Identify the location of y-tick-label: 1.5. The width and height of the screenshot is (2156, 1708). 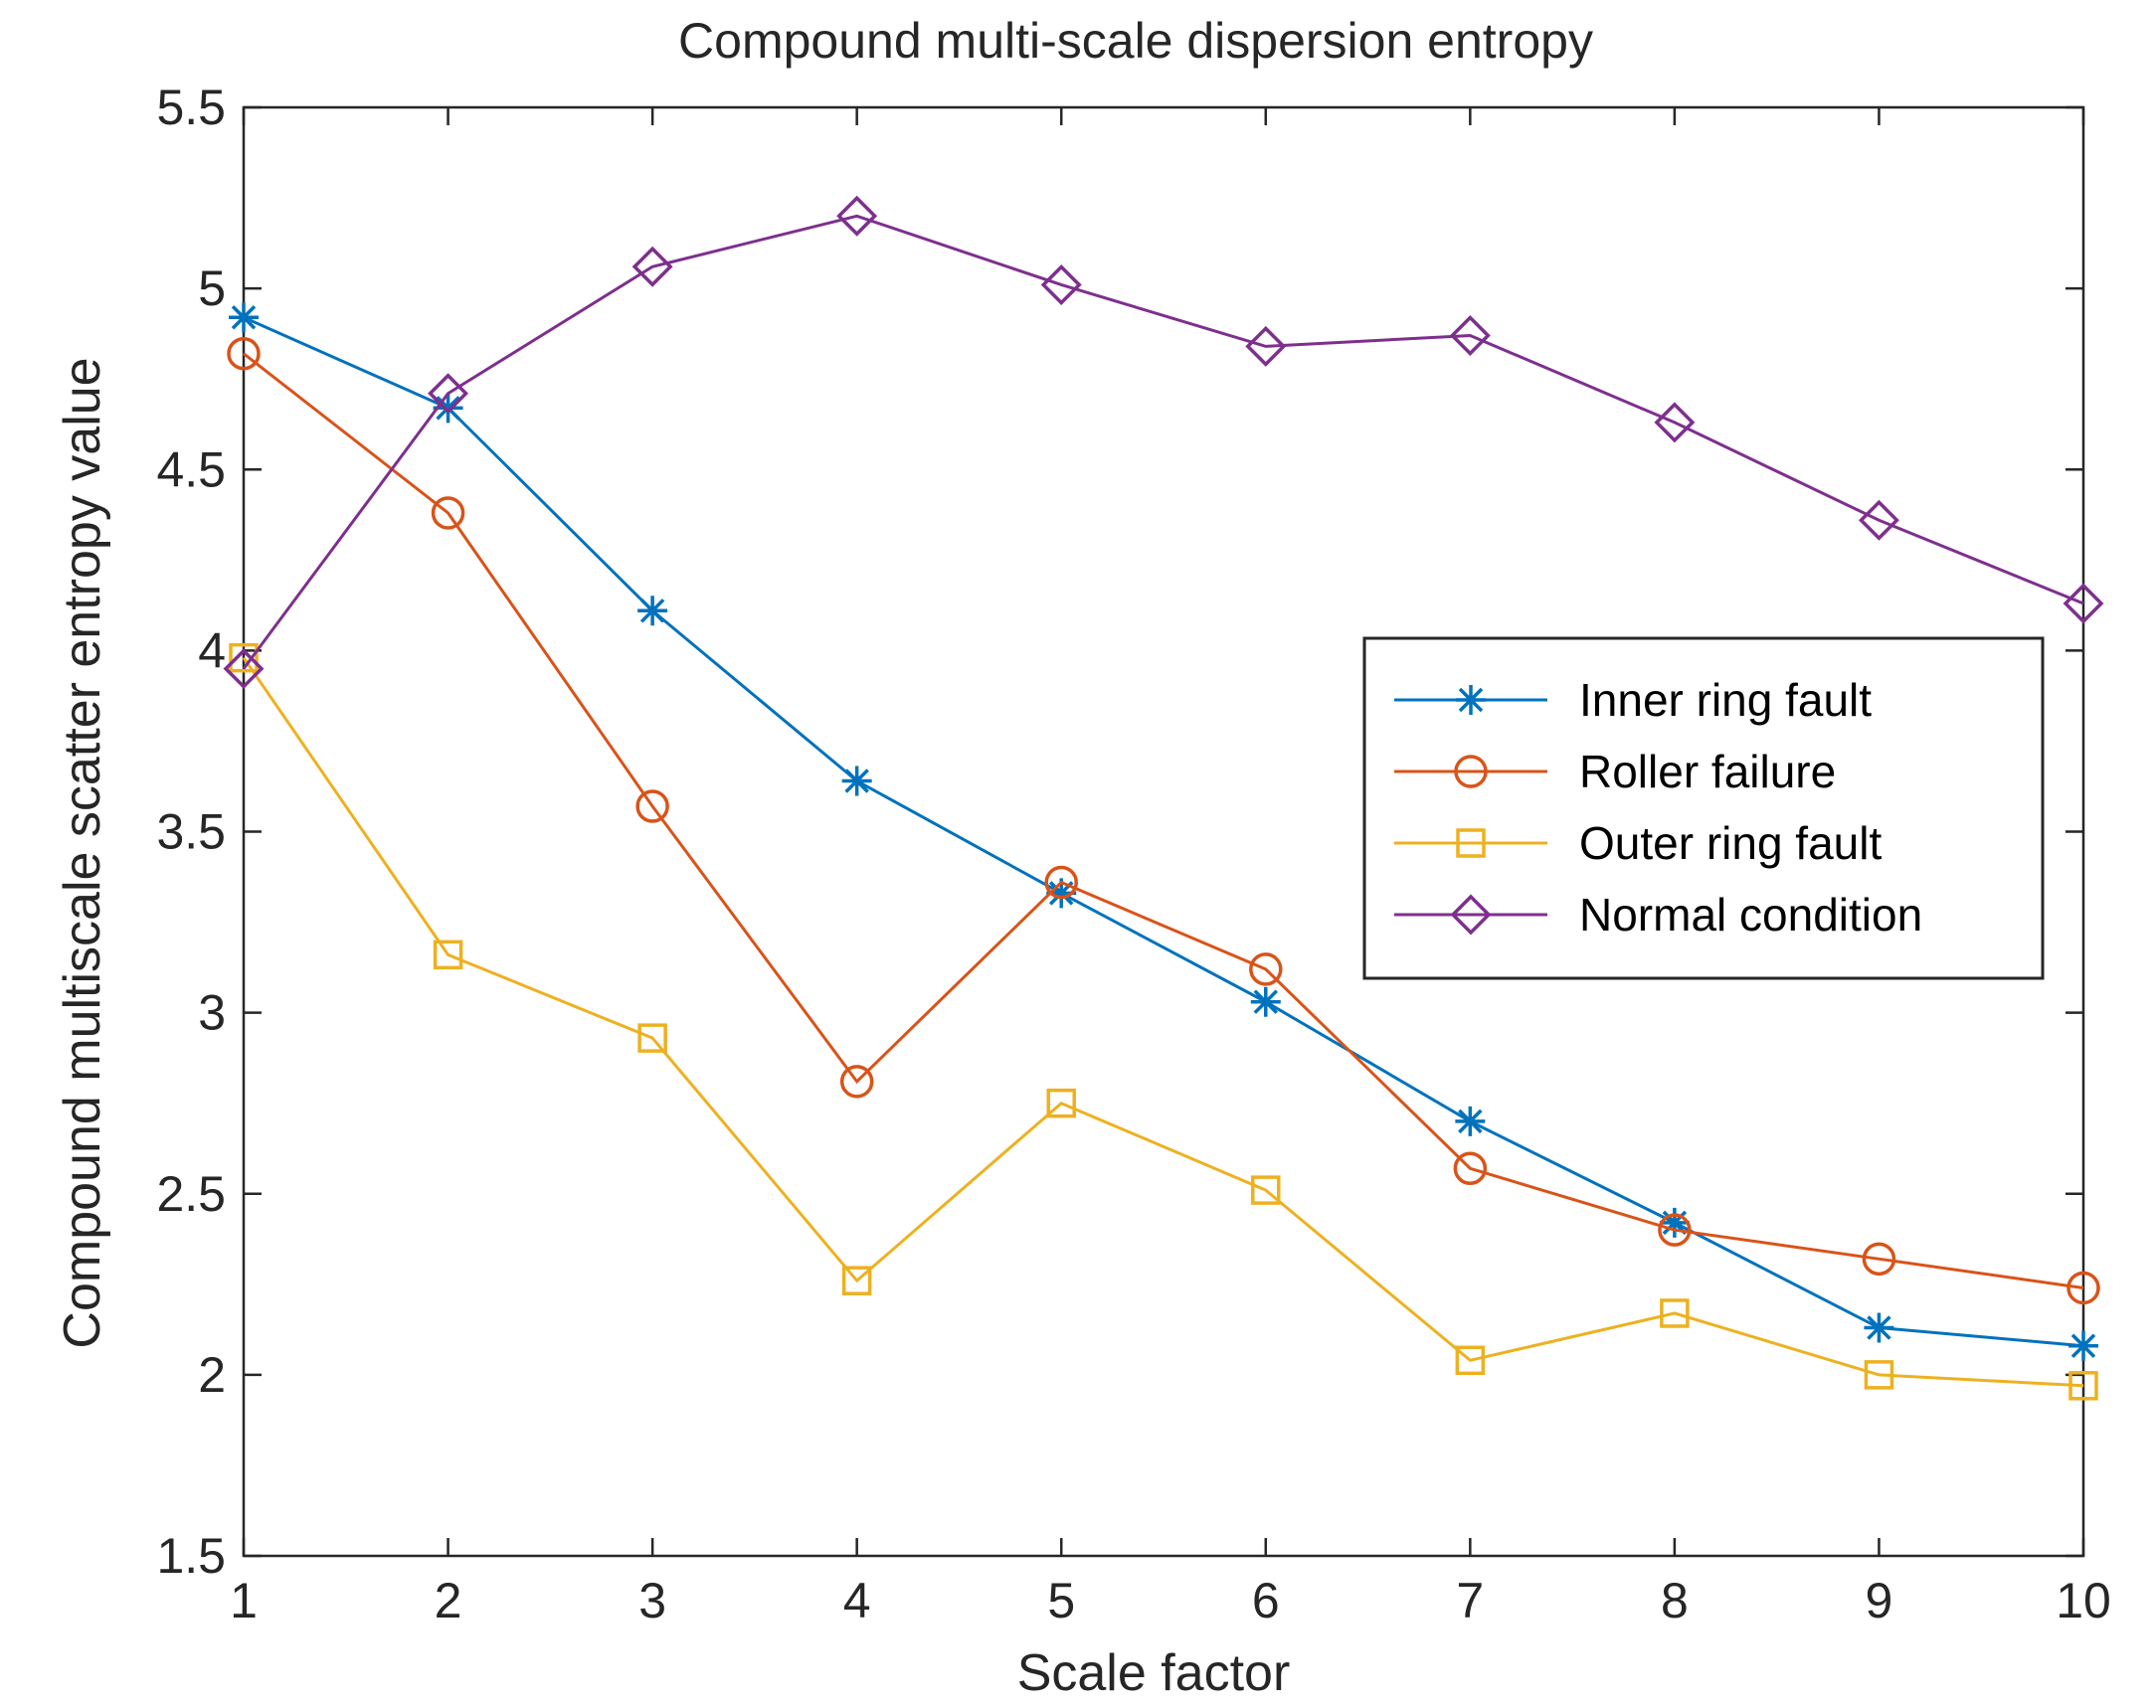
(191, 1556).